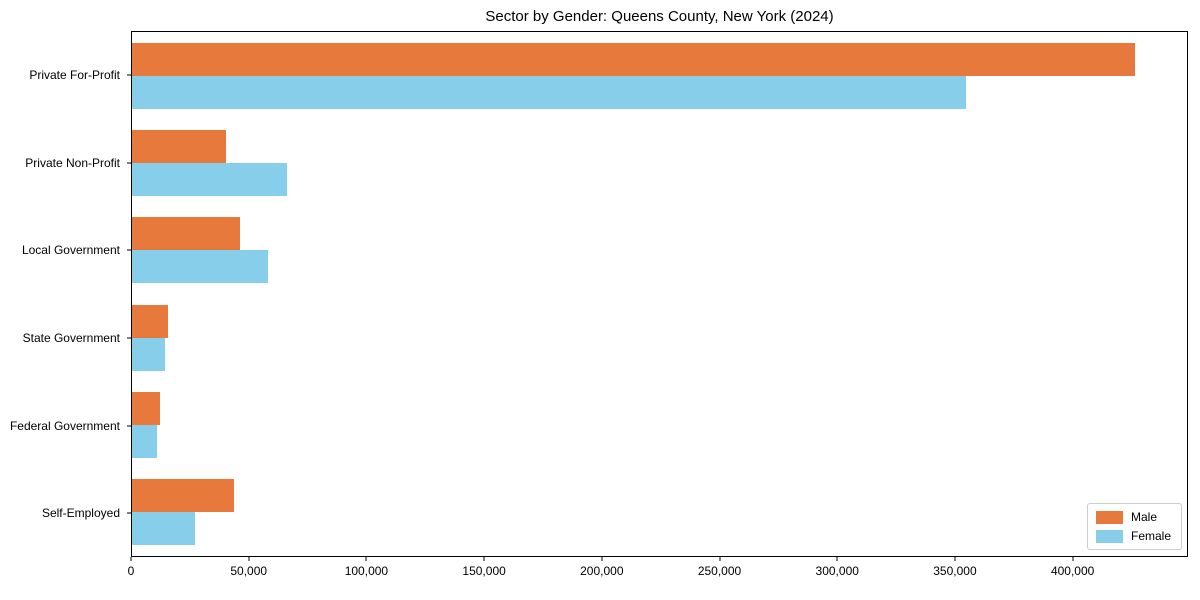 The height and width of the screenshot is (600, 1200). Describe the element at coordinates (71, 337) in the screenshot. I see `y-axis-label: State Government` at that location.